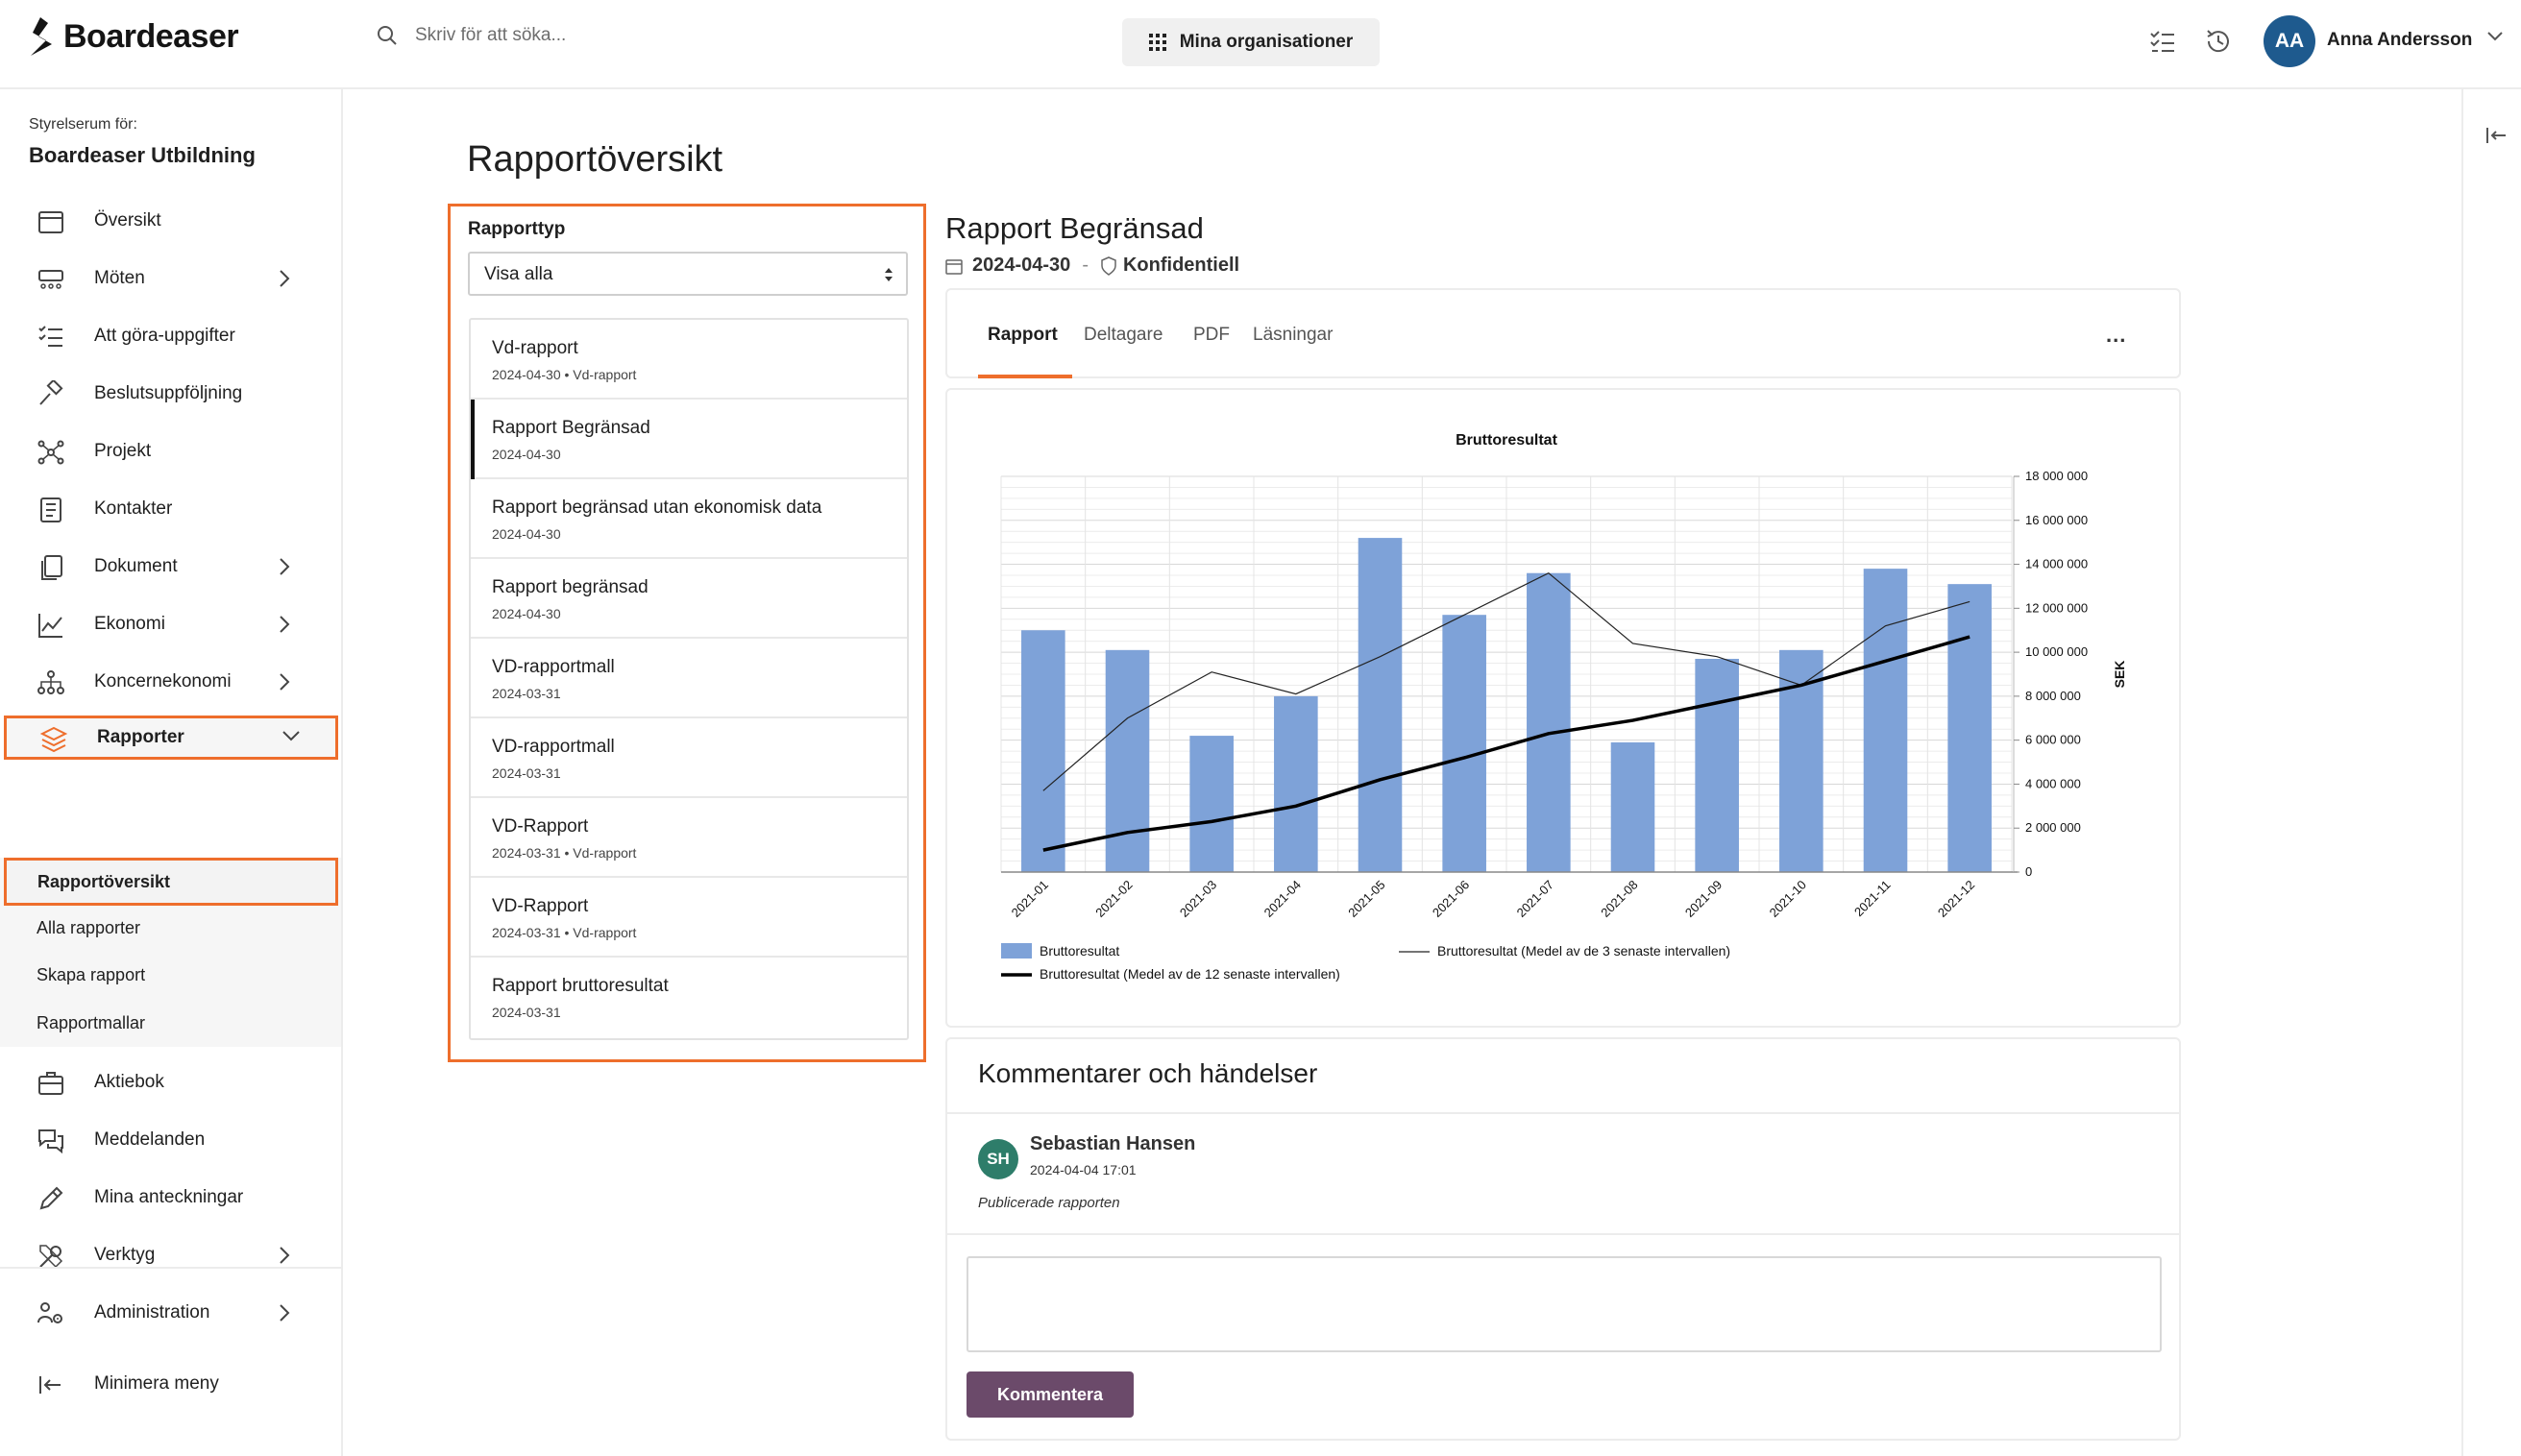  Describe the element at coordinates (1366, 899) in the screenshot. I see `x-tick-label: 2021-05` at that location.